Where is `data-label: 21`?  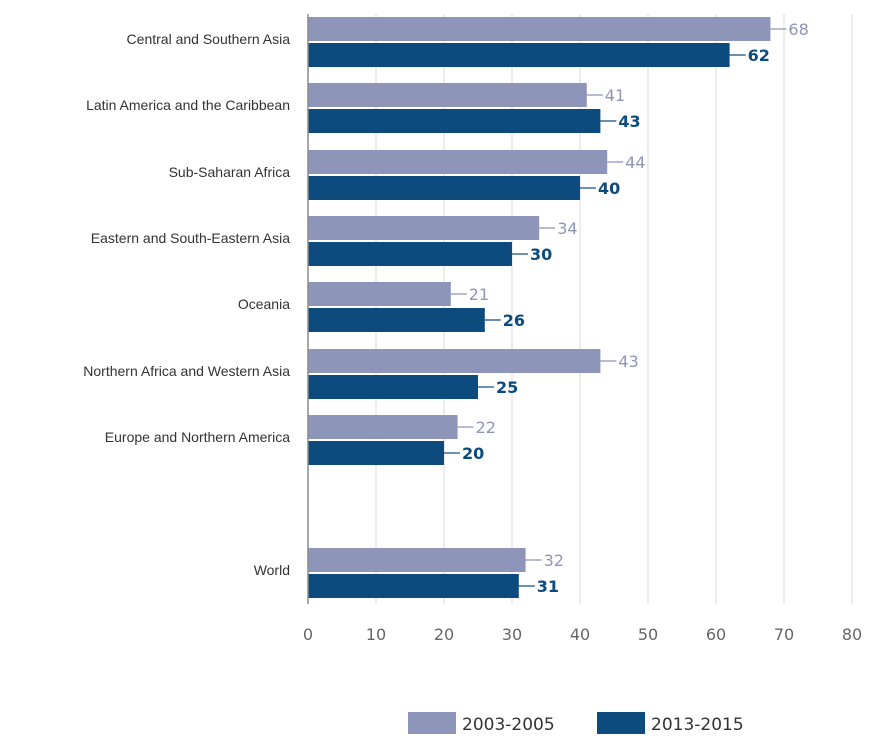
data-label: 21 is located at coordinates (479, 294).